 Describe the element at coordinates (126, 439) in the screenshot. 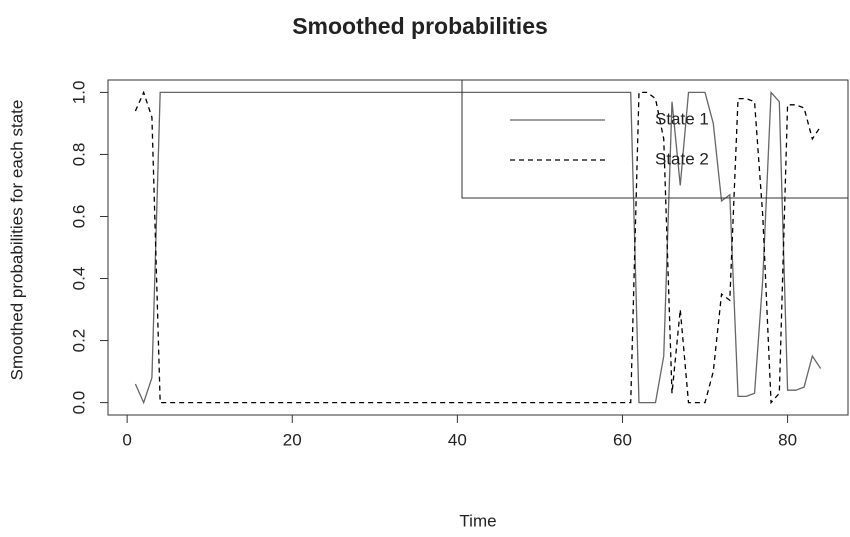

I see `x-tick-label: 0` at that location.